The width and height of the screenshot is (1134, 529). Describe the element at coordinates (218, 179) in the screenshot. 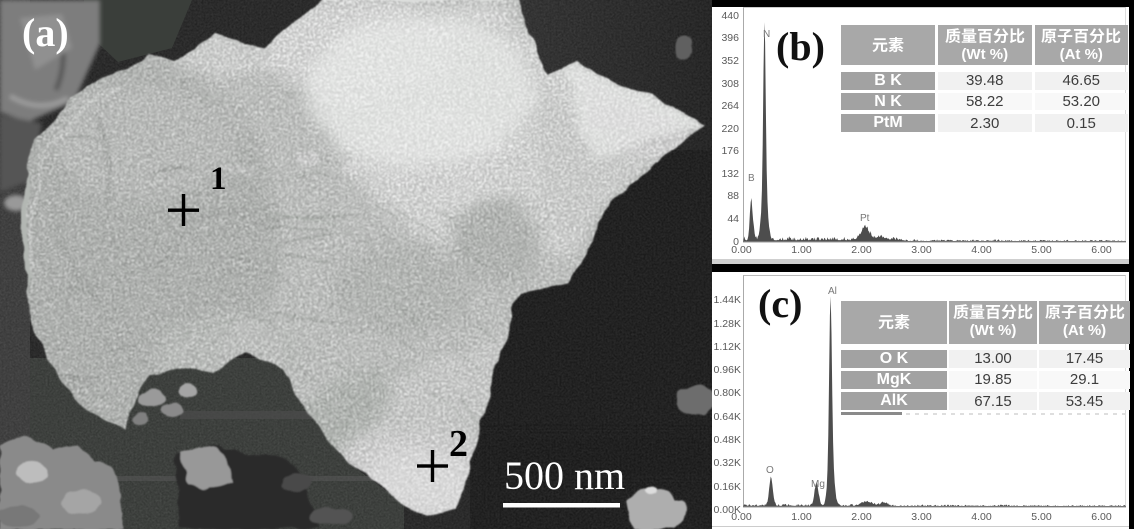

I see `svg-text: 1` at that location.